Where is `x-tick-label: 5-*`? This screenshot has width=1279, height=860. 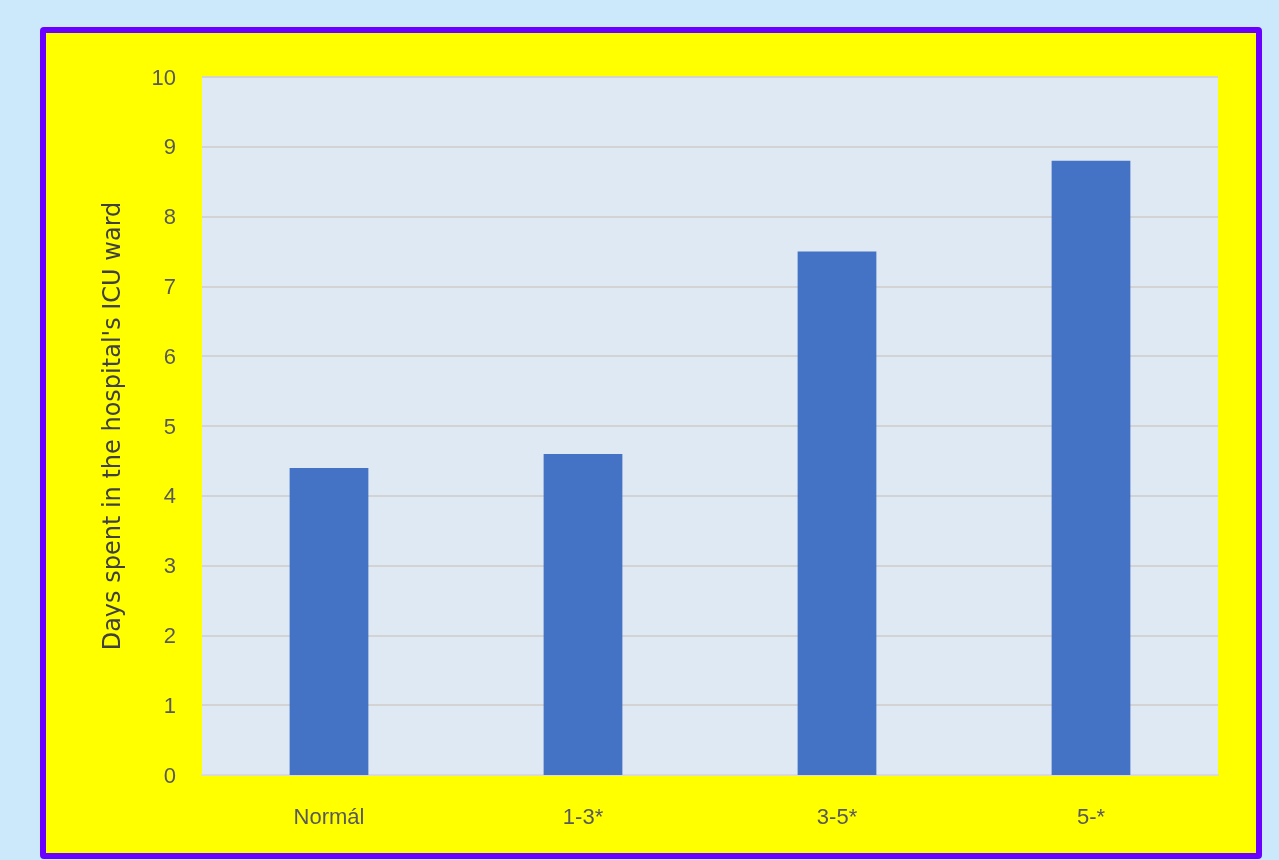
x-tick-label: 5-* is located at coordinates (1091, 816).